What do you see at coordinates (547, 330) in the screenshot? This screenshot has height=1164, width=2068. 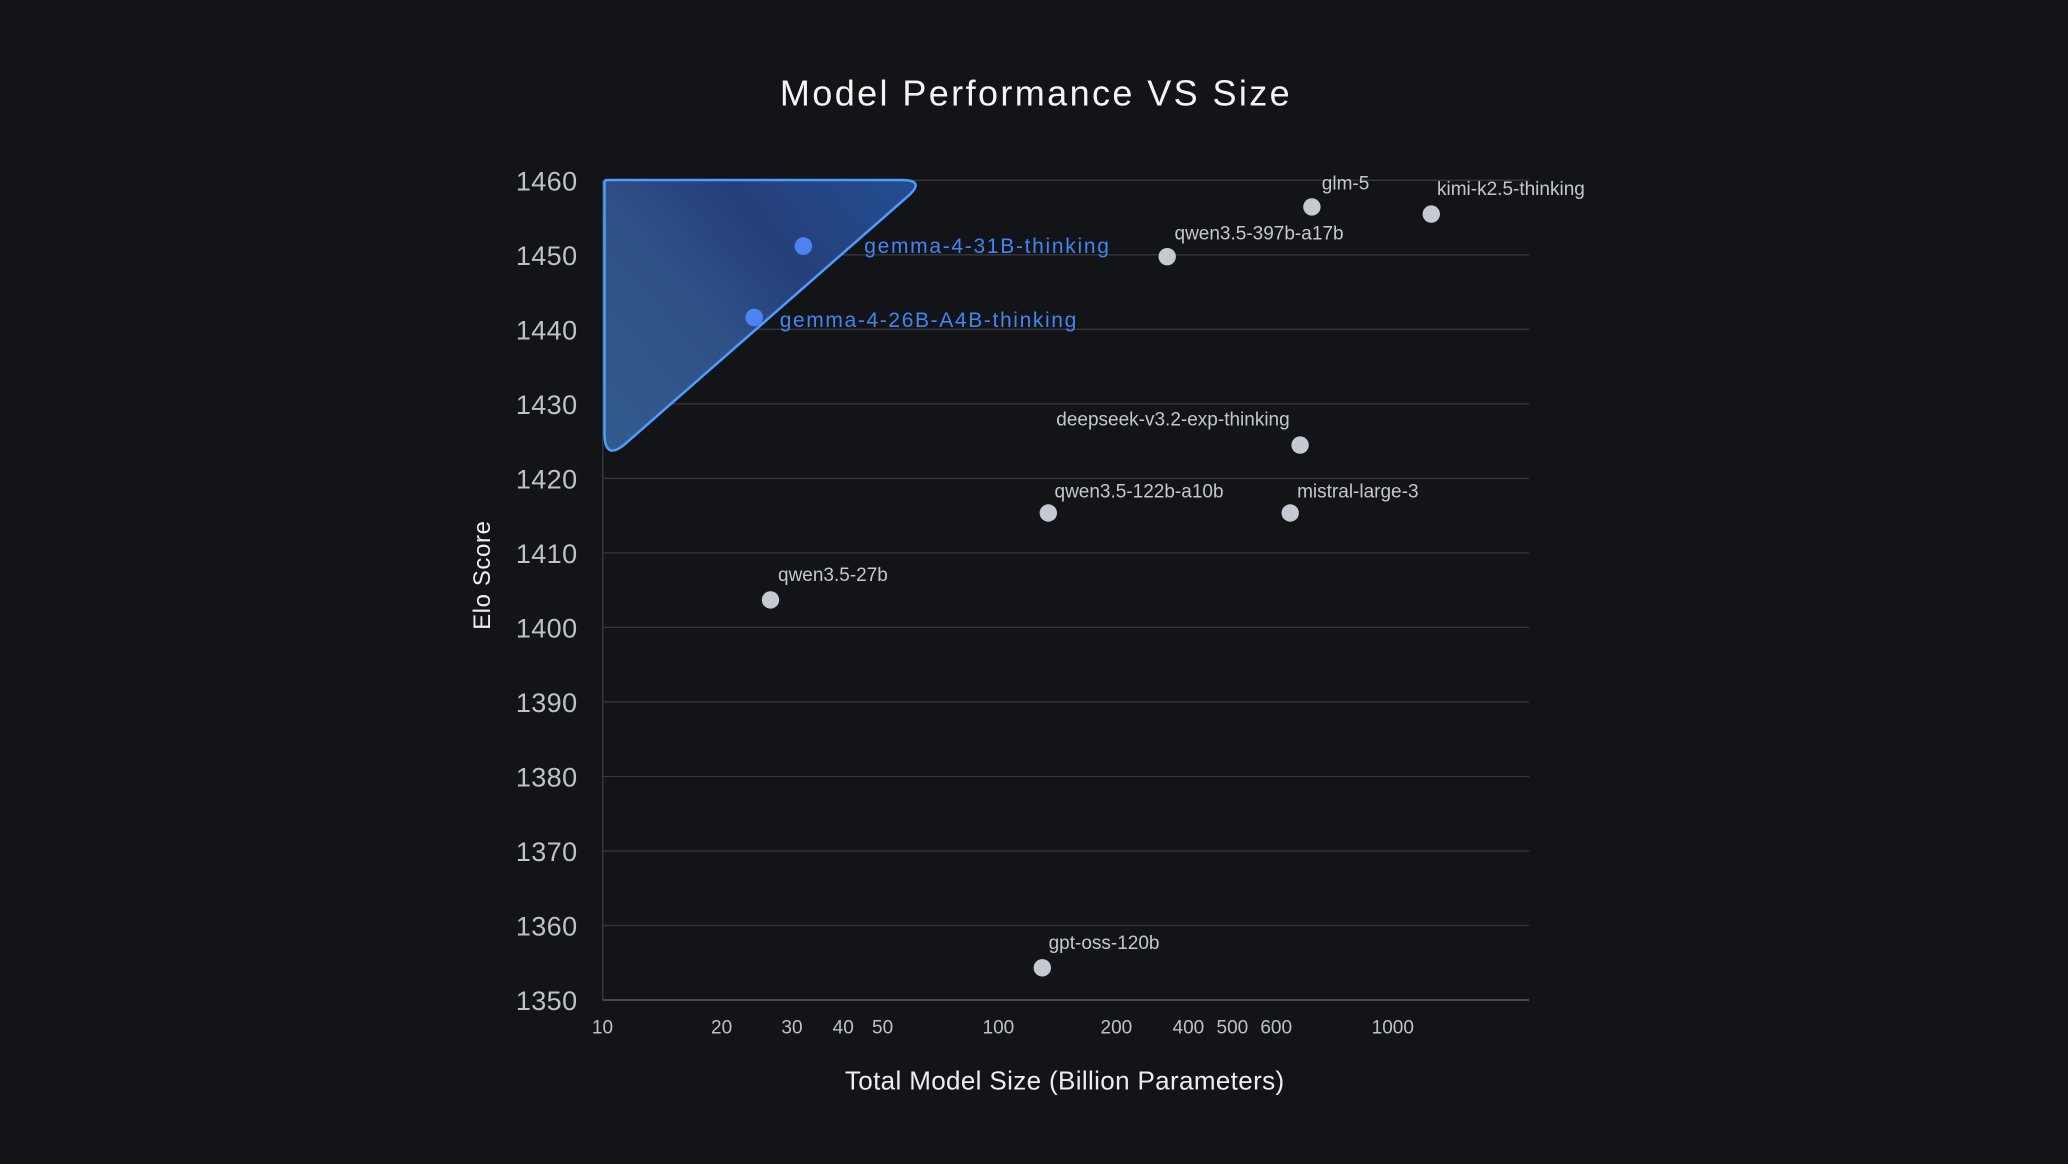 I see `svg-text: 1440` at bounding box center [547, 330].